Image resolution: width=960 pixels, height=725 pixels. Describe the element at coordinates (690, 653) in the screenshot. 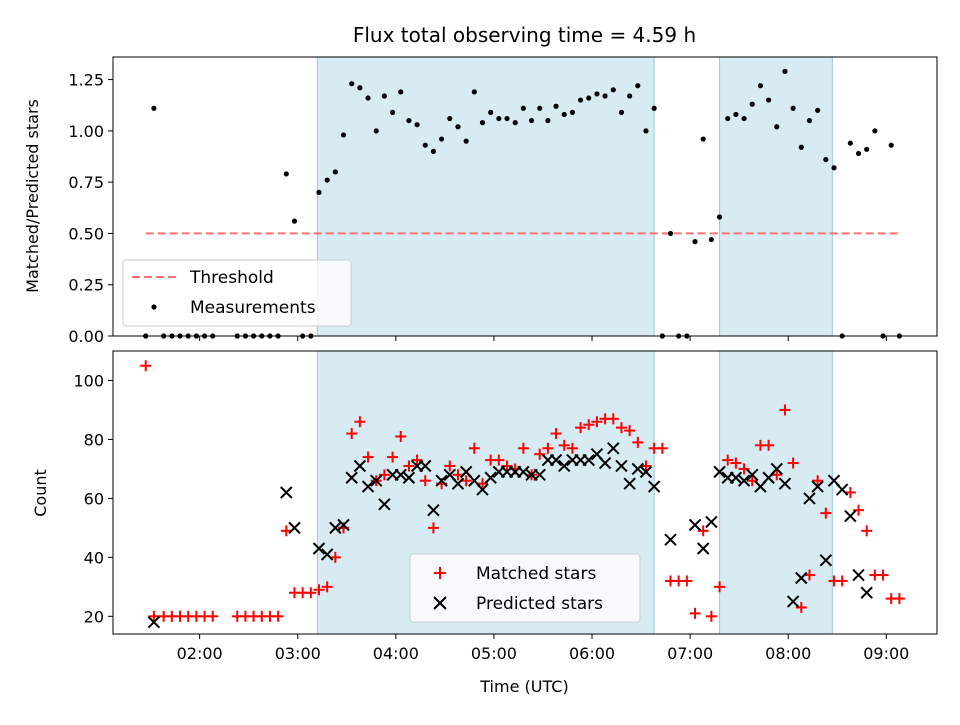

I see `x-tick-label: 07:00` at that location.